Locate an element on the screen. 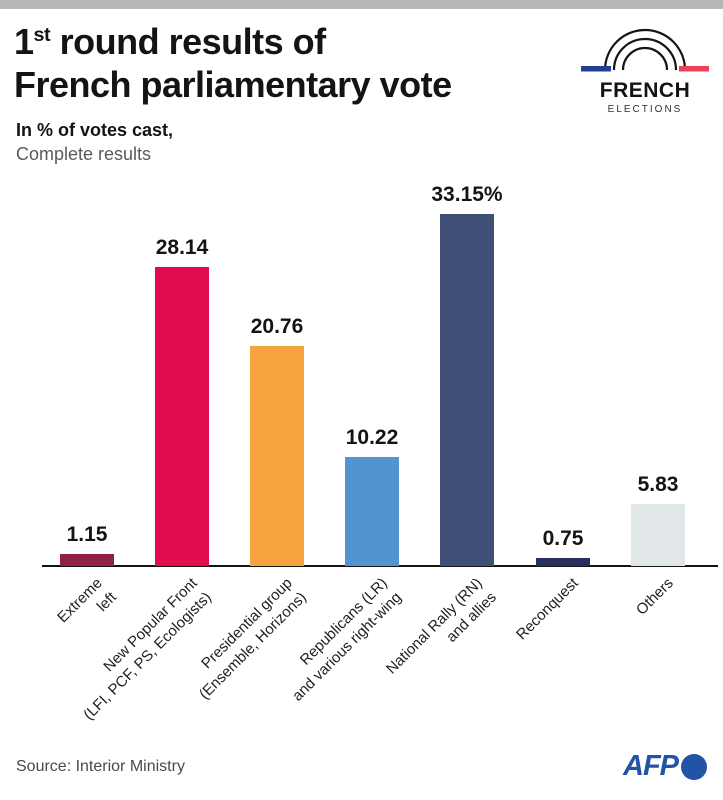 This screenshot has height=800, width=723. afp-logo: AFP is located at coordinates (665, 766).